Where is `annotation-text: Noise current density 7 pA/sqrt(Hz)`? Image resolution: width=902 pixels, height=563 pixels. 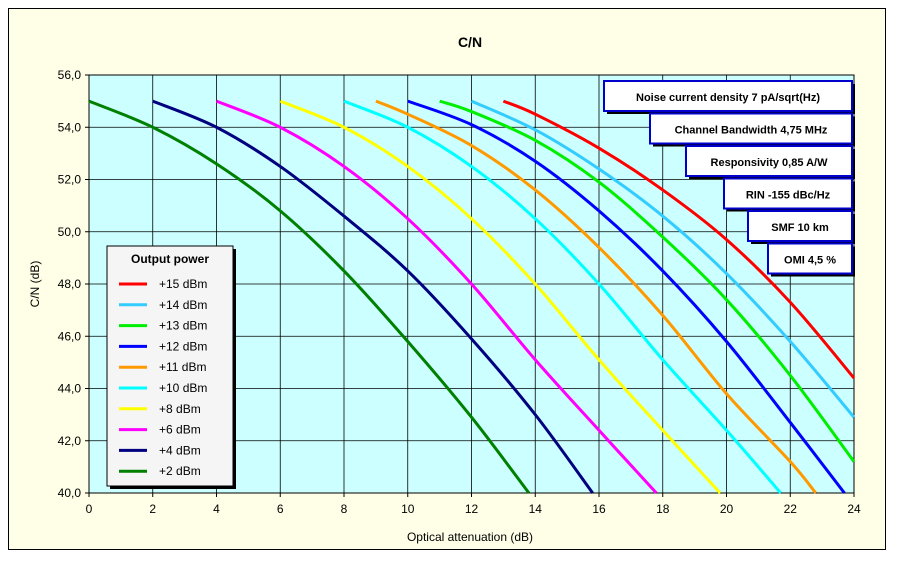 annotation-text: Noise current density 7 pA/sqrt(Hz) is located at coordinates (728, 98).